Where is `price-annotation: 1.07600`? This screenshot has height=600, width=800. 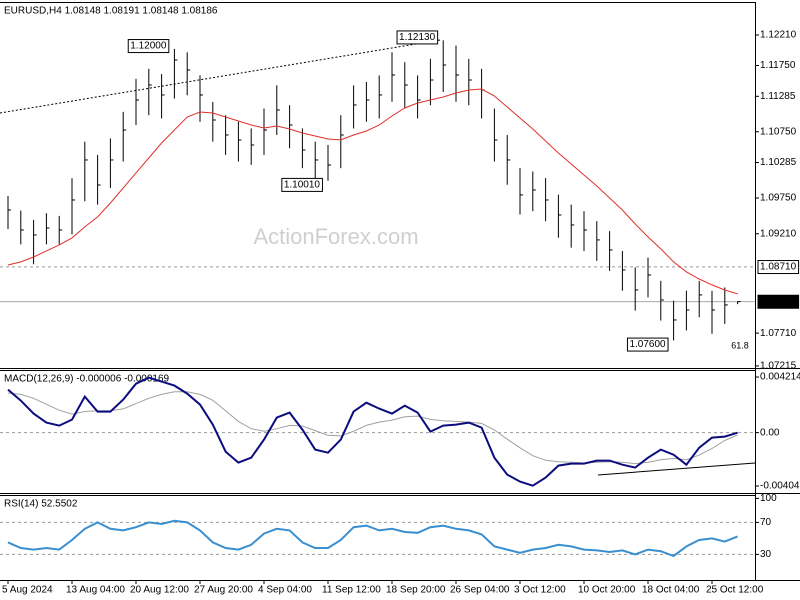
price-annotation: 1.07600 is located at coordinates (647, 344).